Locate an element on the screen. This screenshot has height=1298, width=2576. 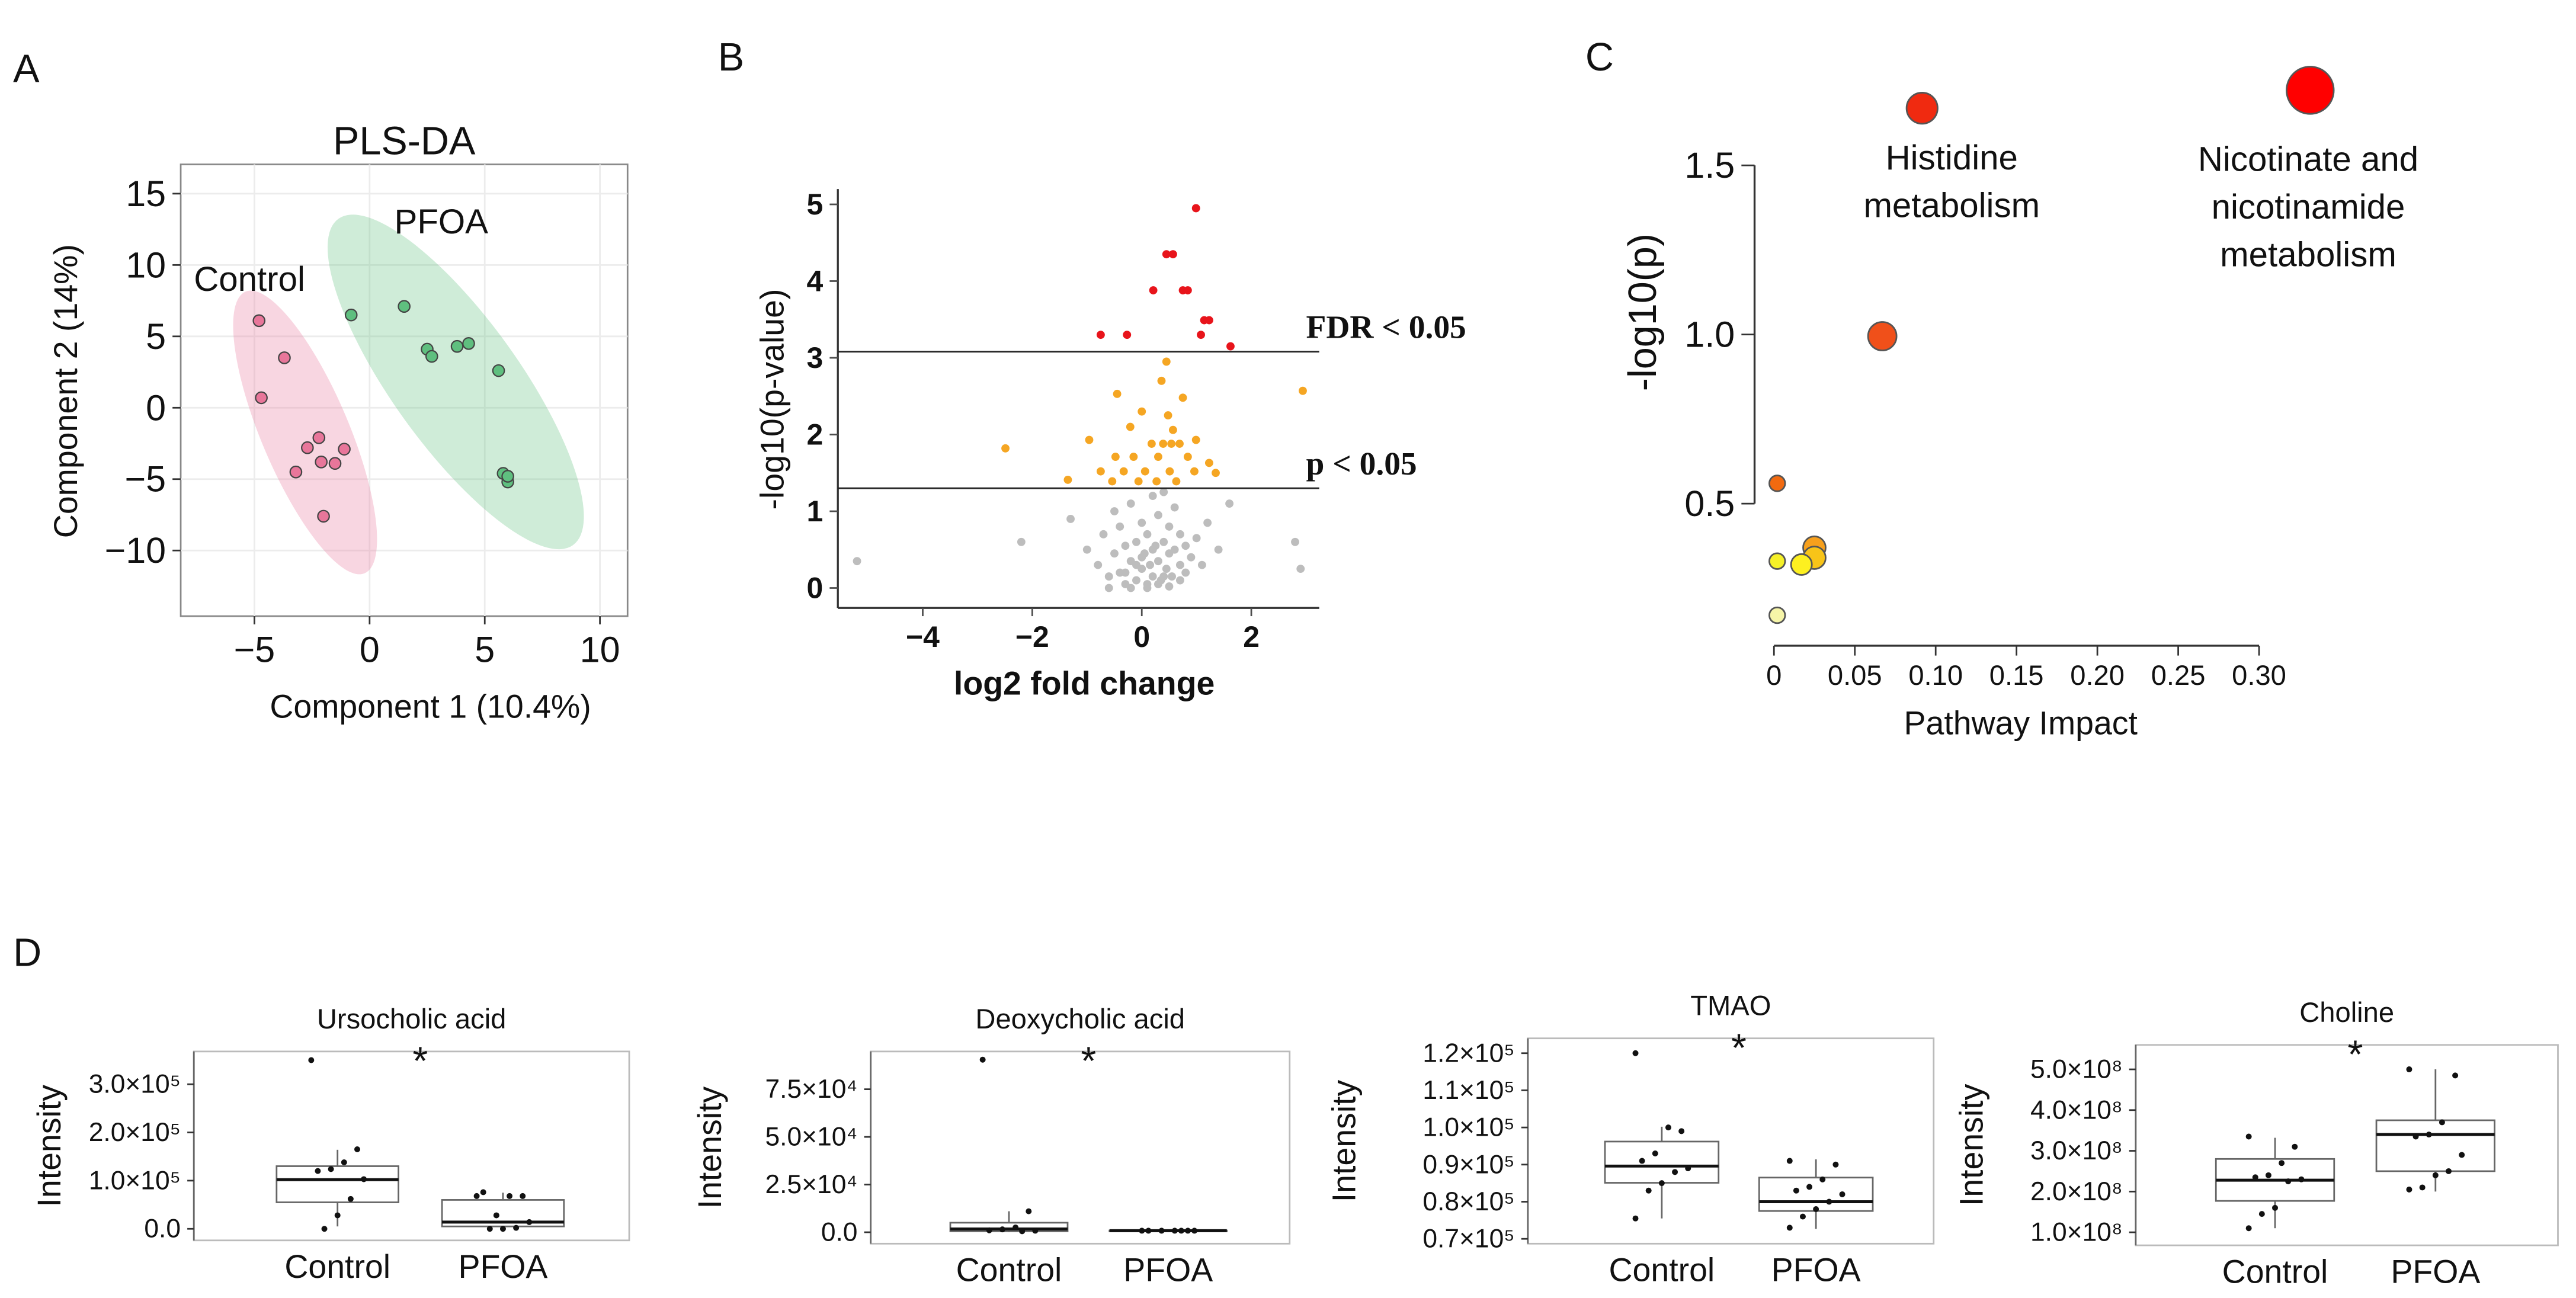
chart-title: Ursocholic acid is located at coordinates (412, 1018).